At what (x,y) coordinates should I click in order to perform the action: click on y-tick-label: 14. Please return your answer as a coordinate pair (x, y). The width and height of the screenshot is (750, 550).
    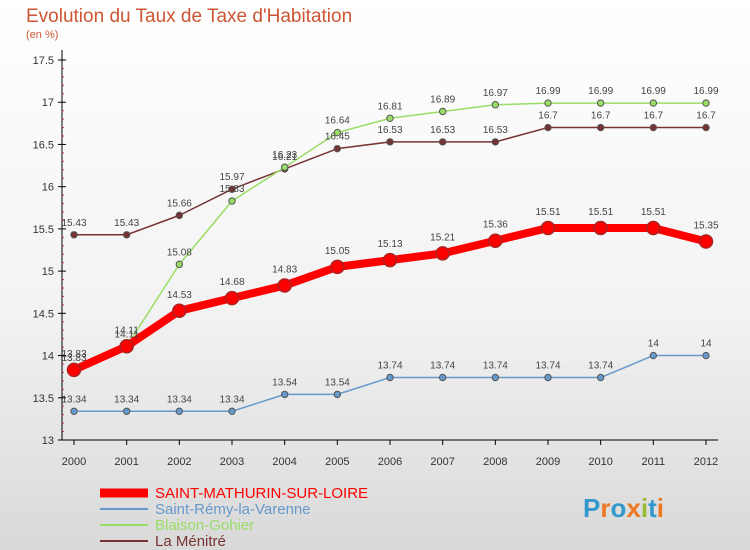
    Looking at the image, I should click on (48, 357).